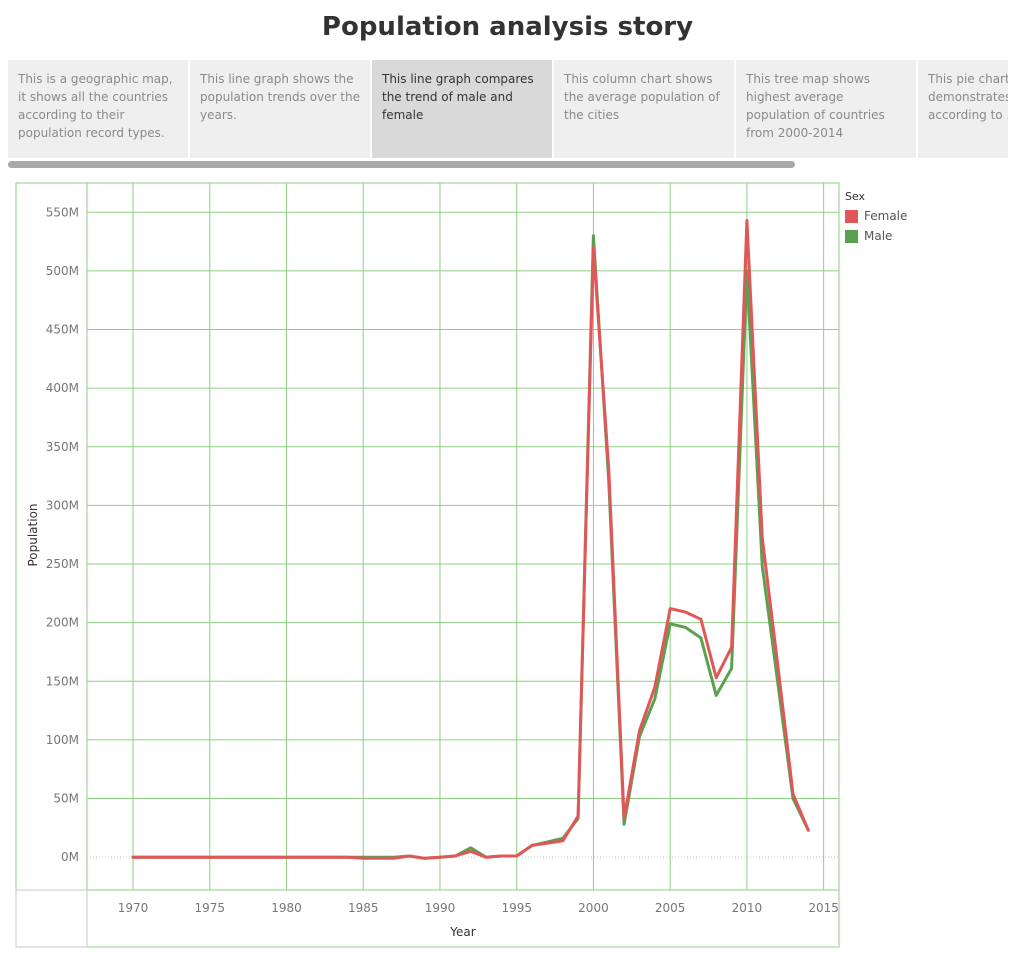 This screenshot has width=1015, height=963. I want to click on y-tick-label-500: 500M, so click(62, 271).